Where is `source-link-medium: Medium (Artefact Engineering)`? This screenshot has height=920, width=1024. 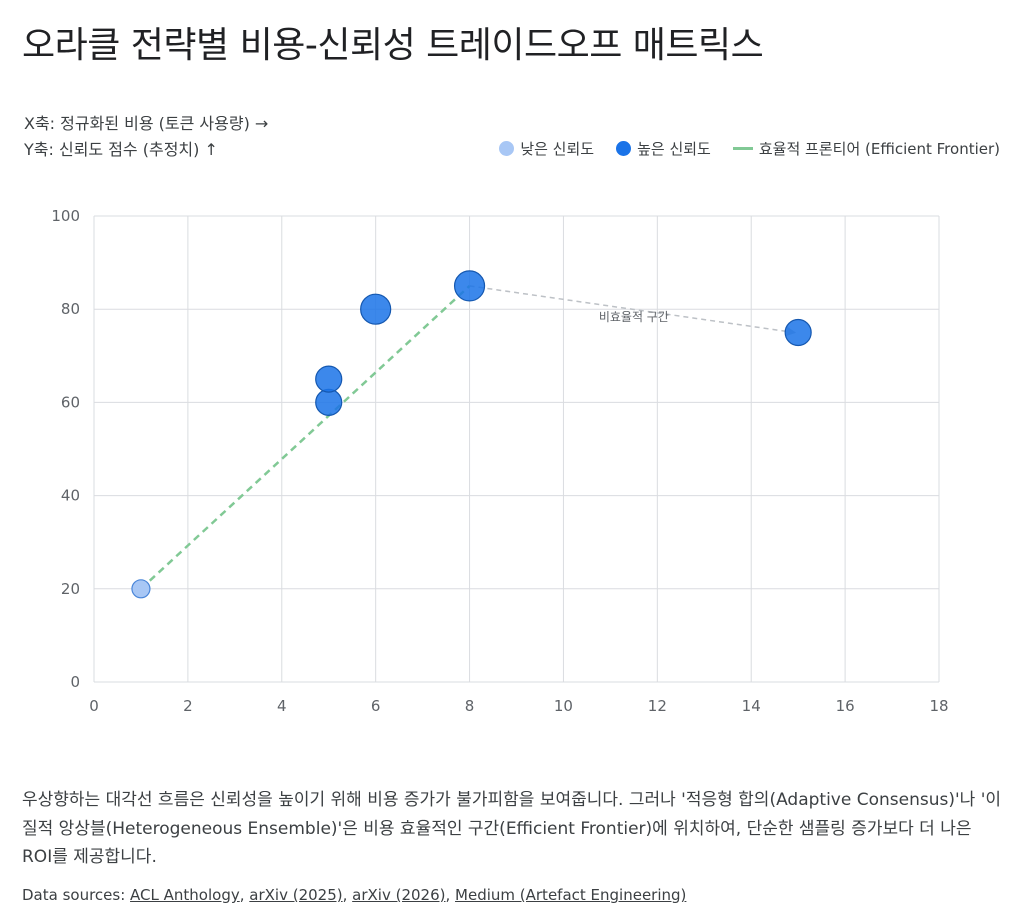
source-link-medium: Medium (Artefact Engineering) is located at coordinates (571, 895).